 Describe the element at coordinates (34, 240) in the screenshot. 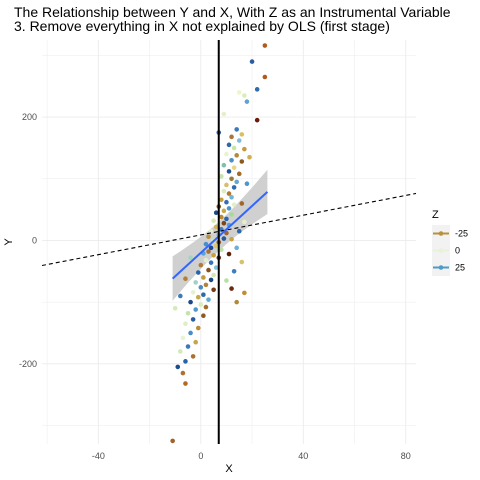

I see `y-tick-label: 0` at that location.